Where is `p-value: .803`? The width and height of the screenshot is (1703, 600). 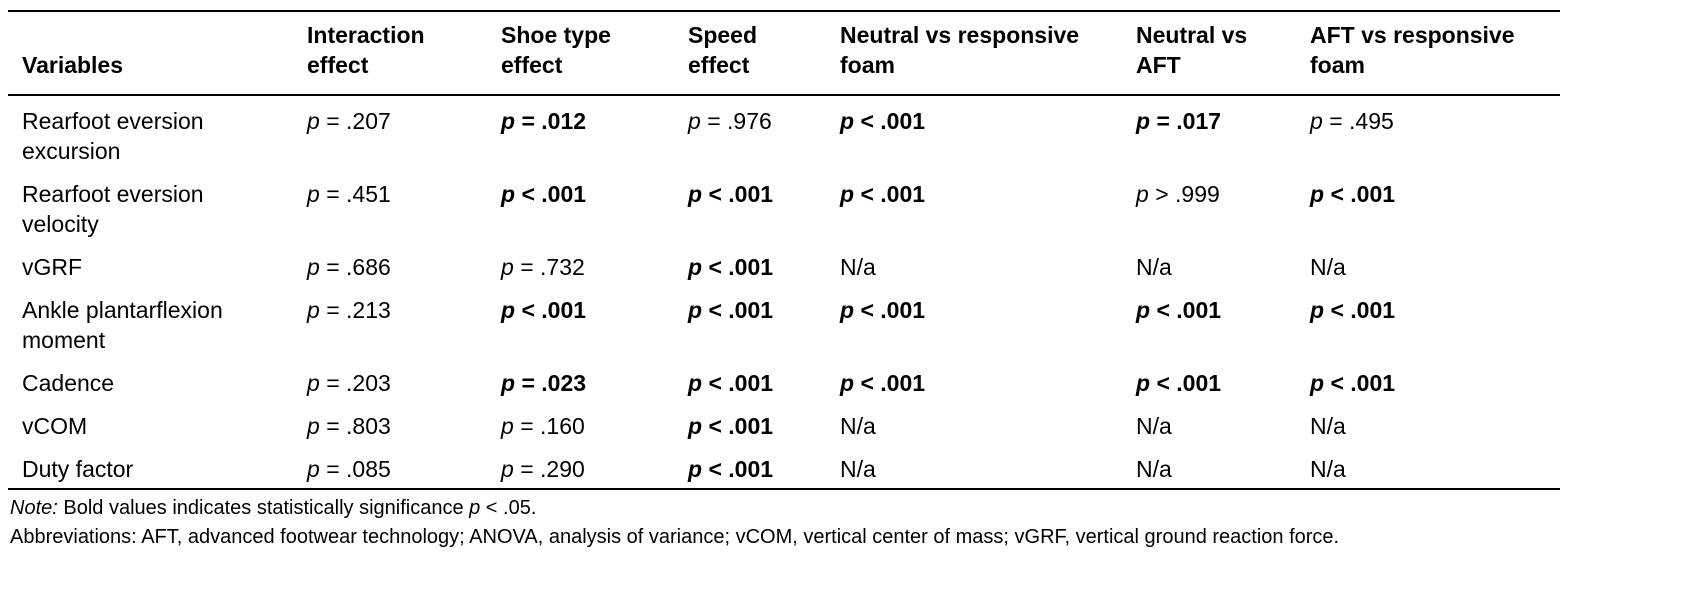 p-value: .803 is located at coordinates (368, 426).